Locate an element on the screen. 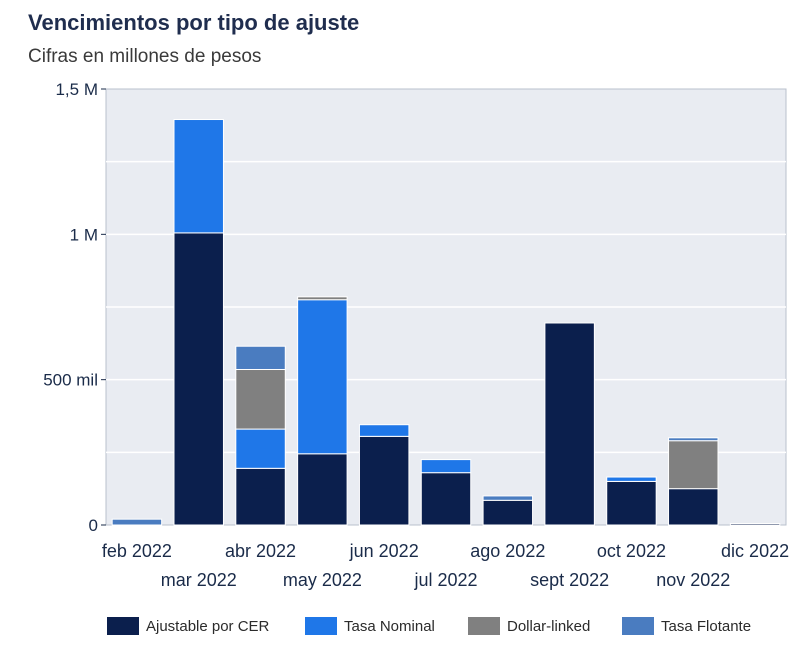 The height and width of the screenshot is (661, 800). x-tick-label: sept 2022 is located at coordinates (569, 580).